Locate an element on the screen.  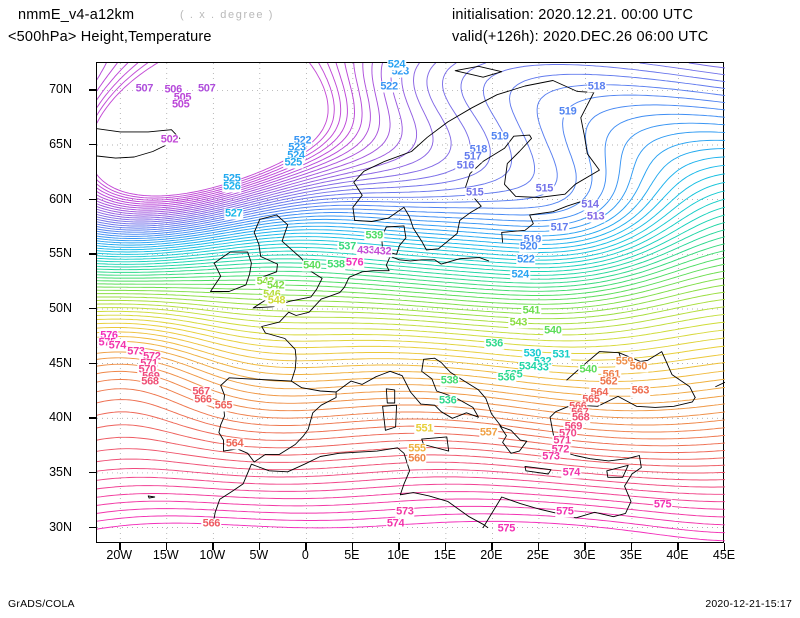
y-axis-tick-label: 35N is located at coordinates (60, 471).